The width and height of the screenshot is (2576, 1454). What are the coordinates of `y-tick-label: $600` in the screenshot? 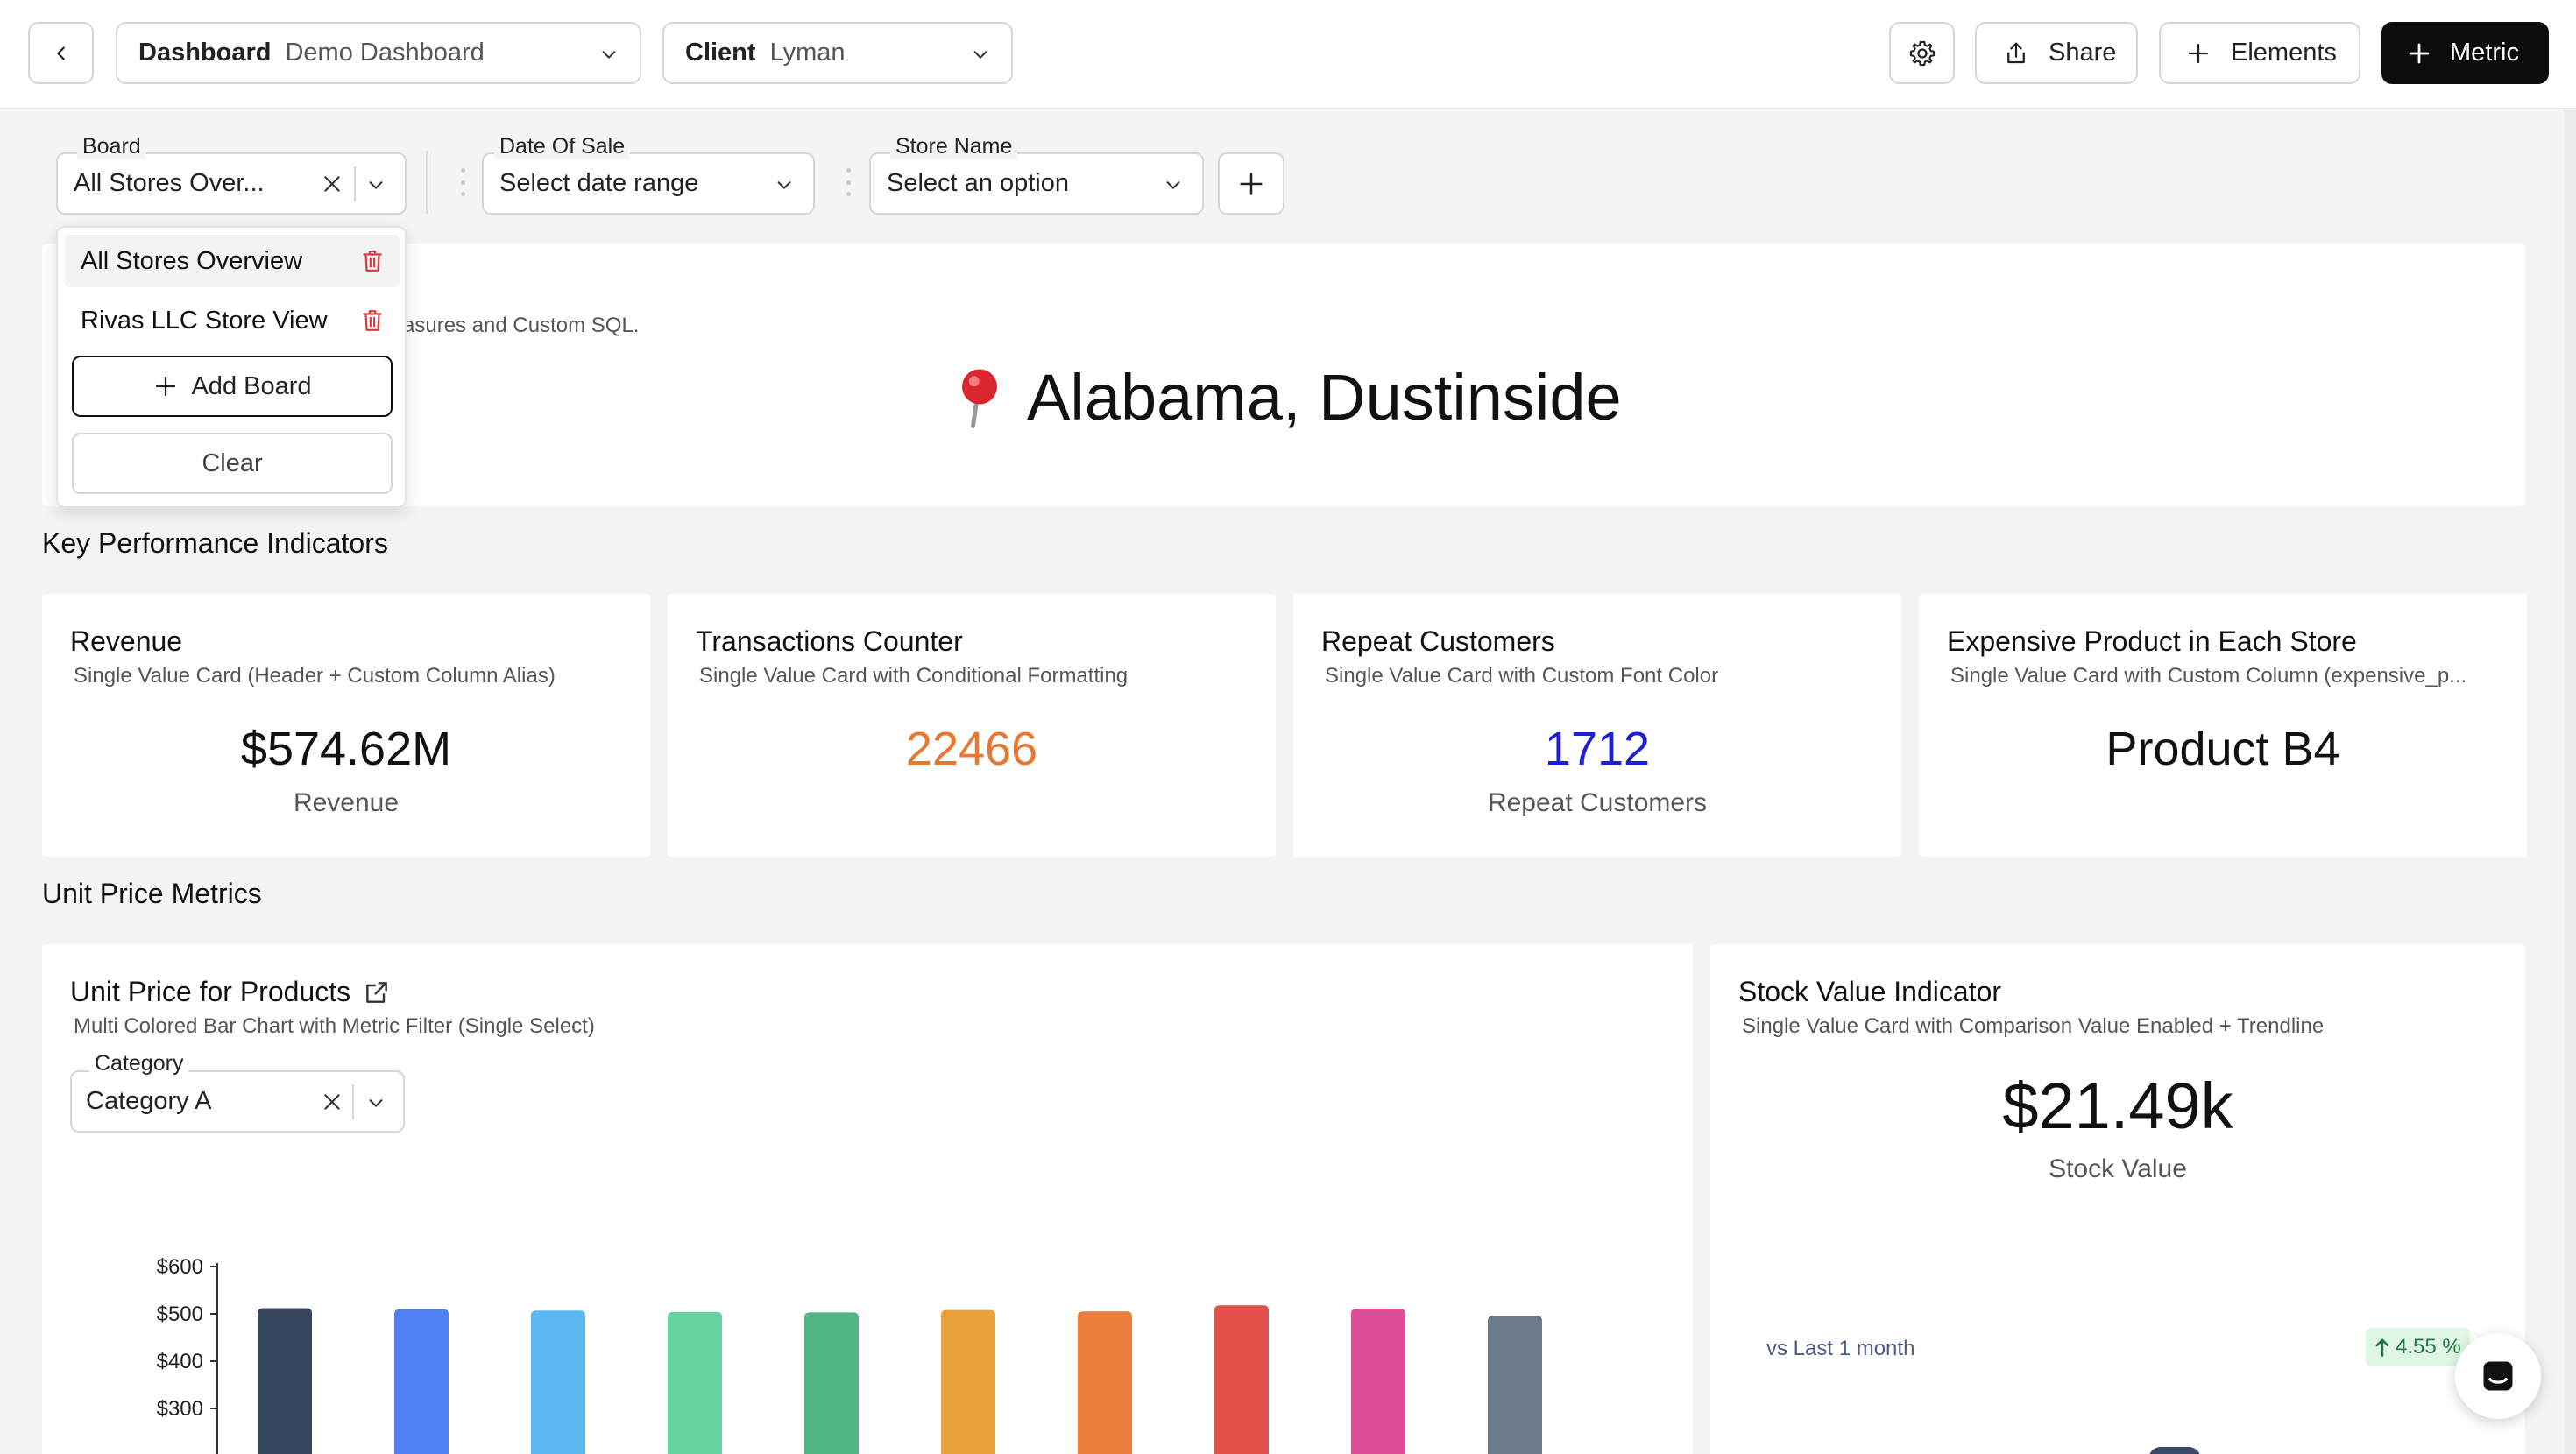 It's located at (180, 1267).